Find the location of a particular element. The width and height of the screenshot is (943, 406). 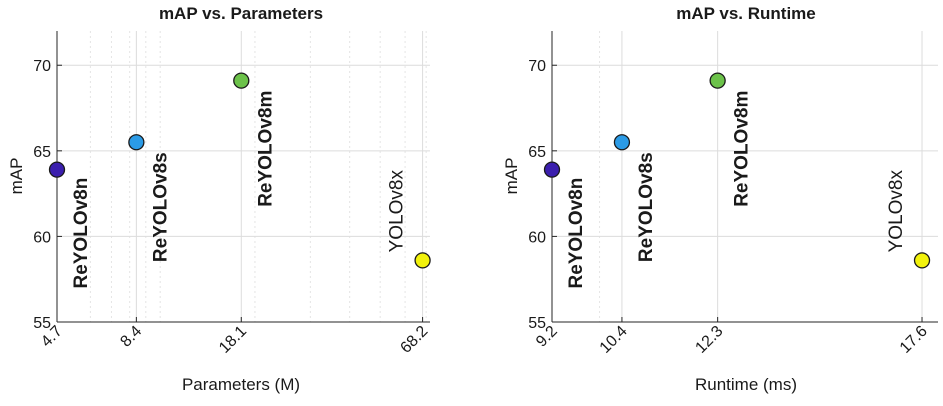

chart-title: mAP vs. Runtime is located at coordinates (746, 13).